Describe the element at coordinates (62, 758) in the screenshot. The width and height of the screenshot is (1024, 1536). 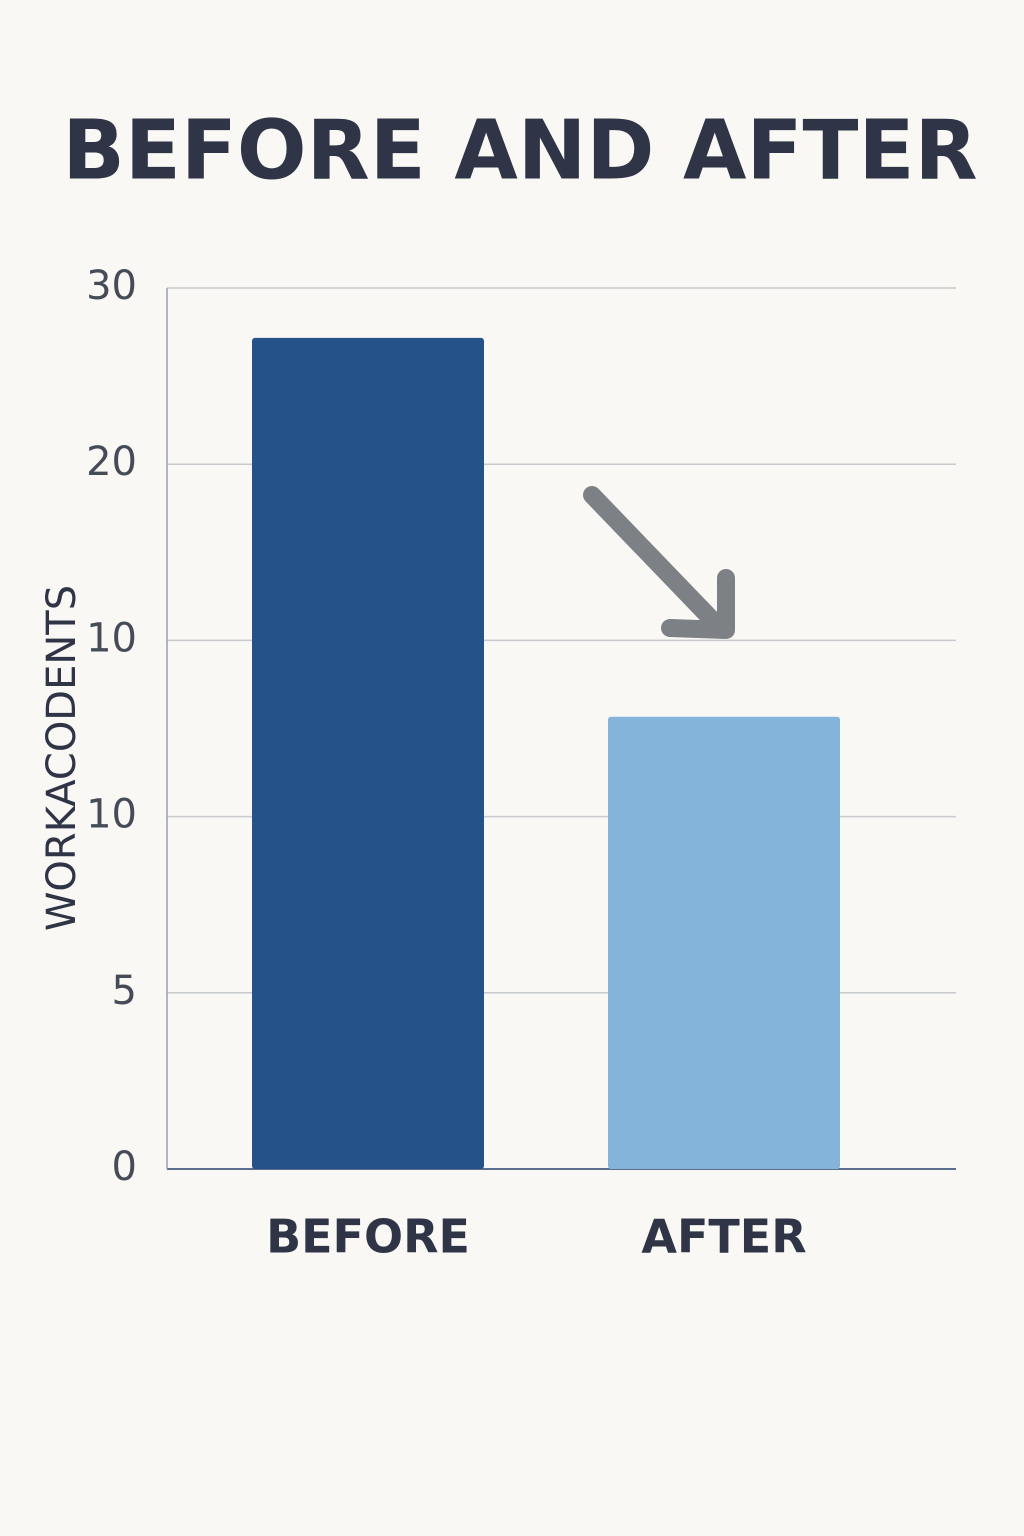
I see `y-axis-label: WORKACODENTS` at that location.